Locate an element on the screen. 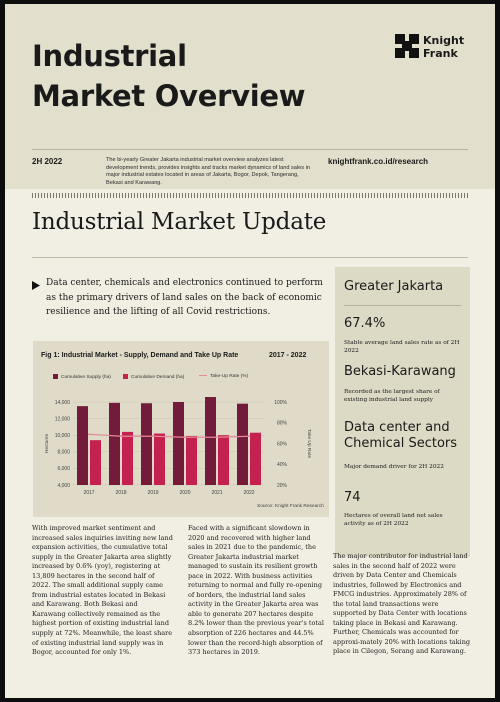 Image resolution: width=500 pixels, height=702 pixels. legend-takeup-swatch is located at coordinates (203, 375).